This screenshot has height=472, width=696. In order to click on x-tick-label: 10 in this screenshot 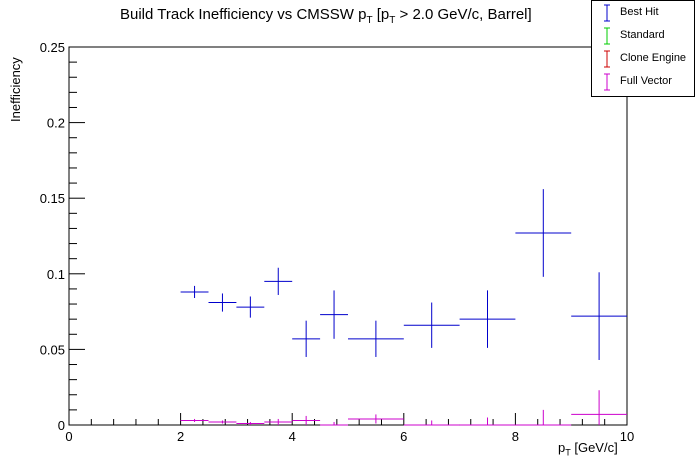, I will do `click(627, 436)`.